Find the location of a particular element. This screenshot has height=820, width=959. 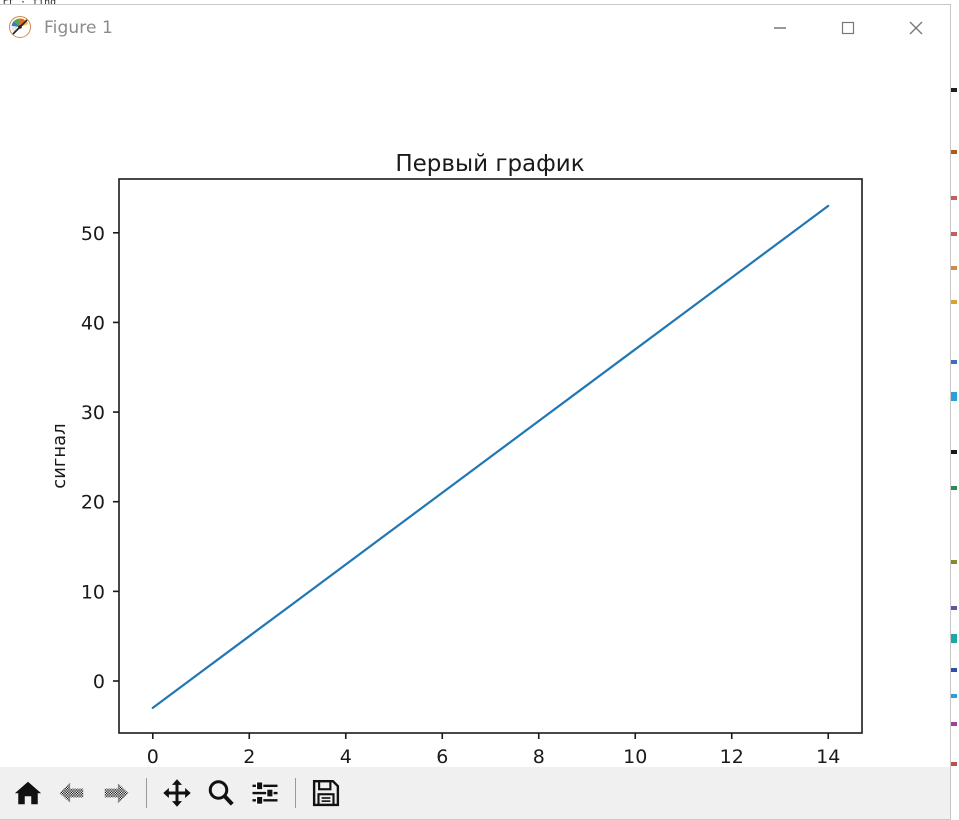

background-window-top-sliver: rt · find is located at coordinates (479, 2).